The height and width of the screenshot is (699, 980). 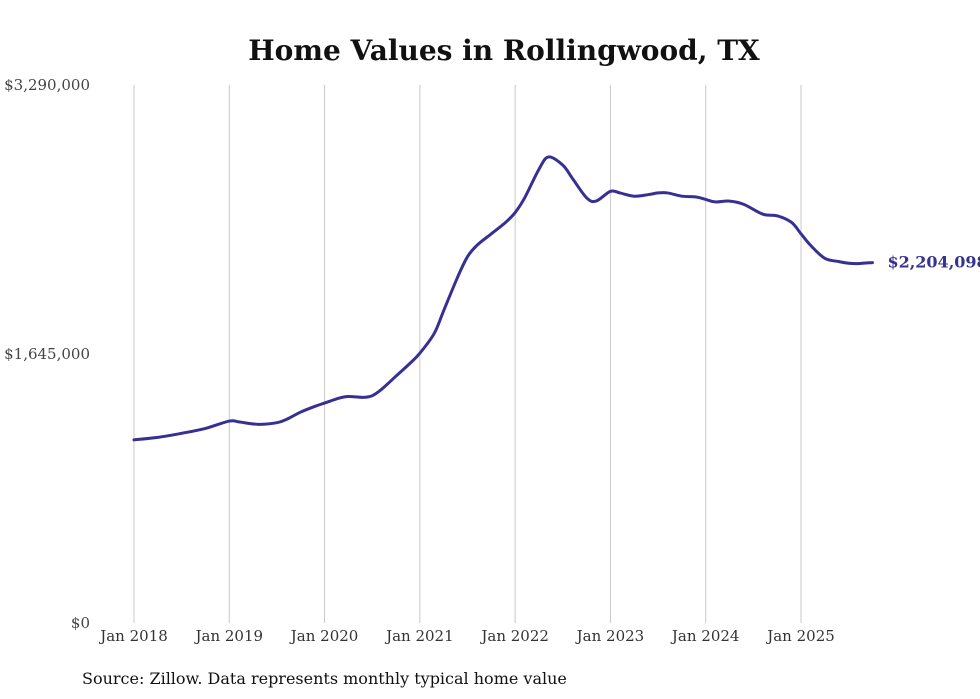 What do you see at coordinates (133, 636) in the screenshot?
I see `x-tick-label-0: Jan 2018` at bounding box center [133, 636].